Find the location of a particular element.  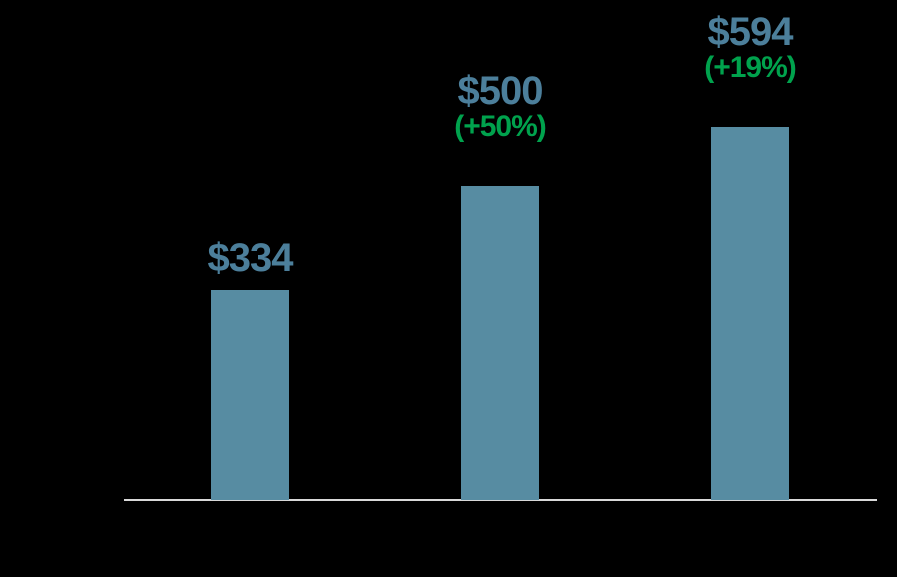

bar-value-label: $594 is located at coordinates (750, 32).